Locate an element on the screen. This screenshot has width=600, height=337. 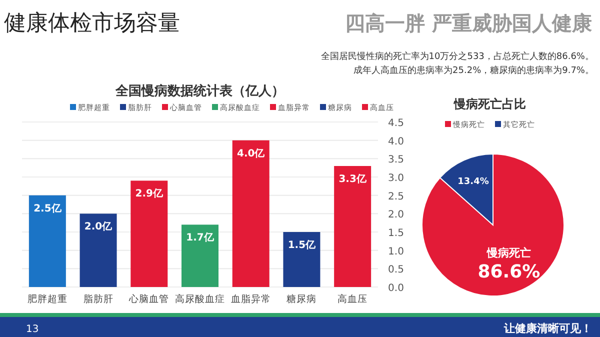
x-tick-label: 心脑血管 is located at coordinates (149, 299).